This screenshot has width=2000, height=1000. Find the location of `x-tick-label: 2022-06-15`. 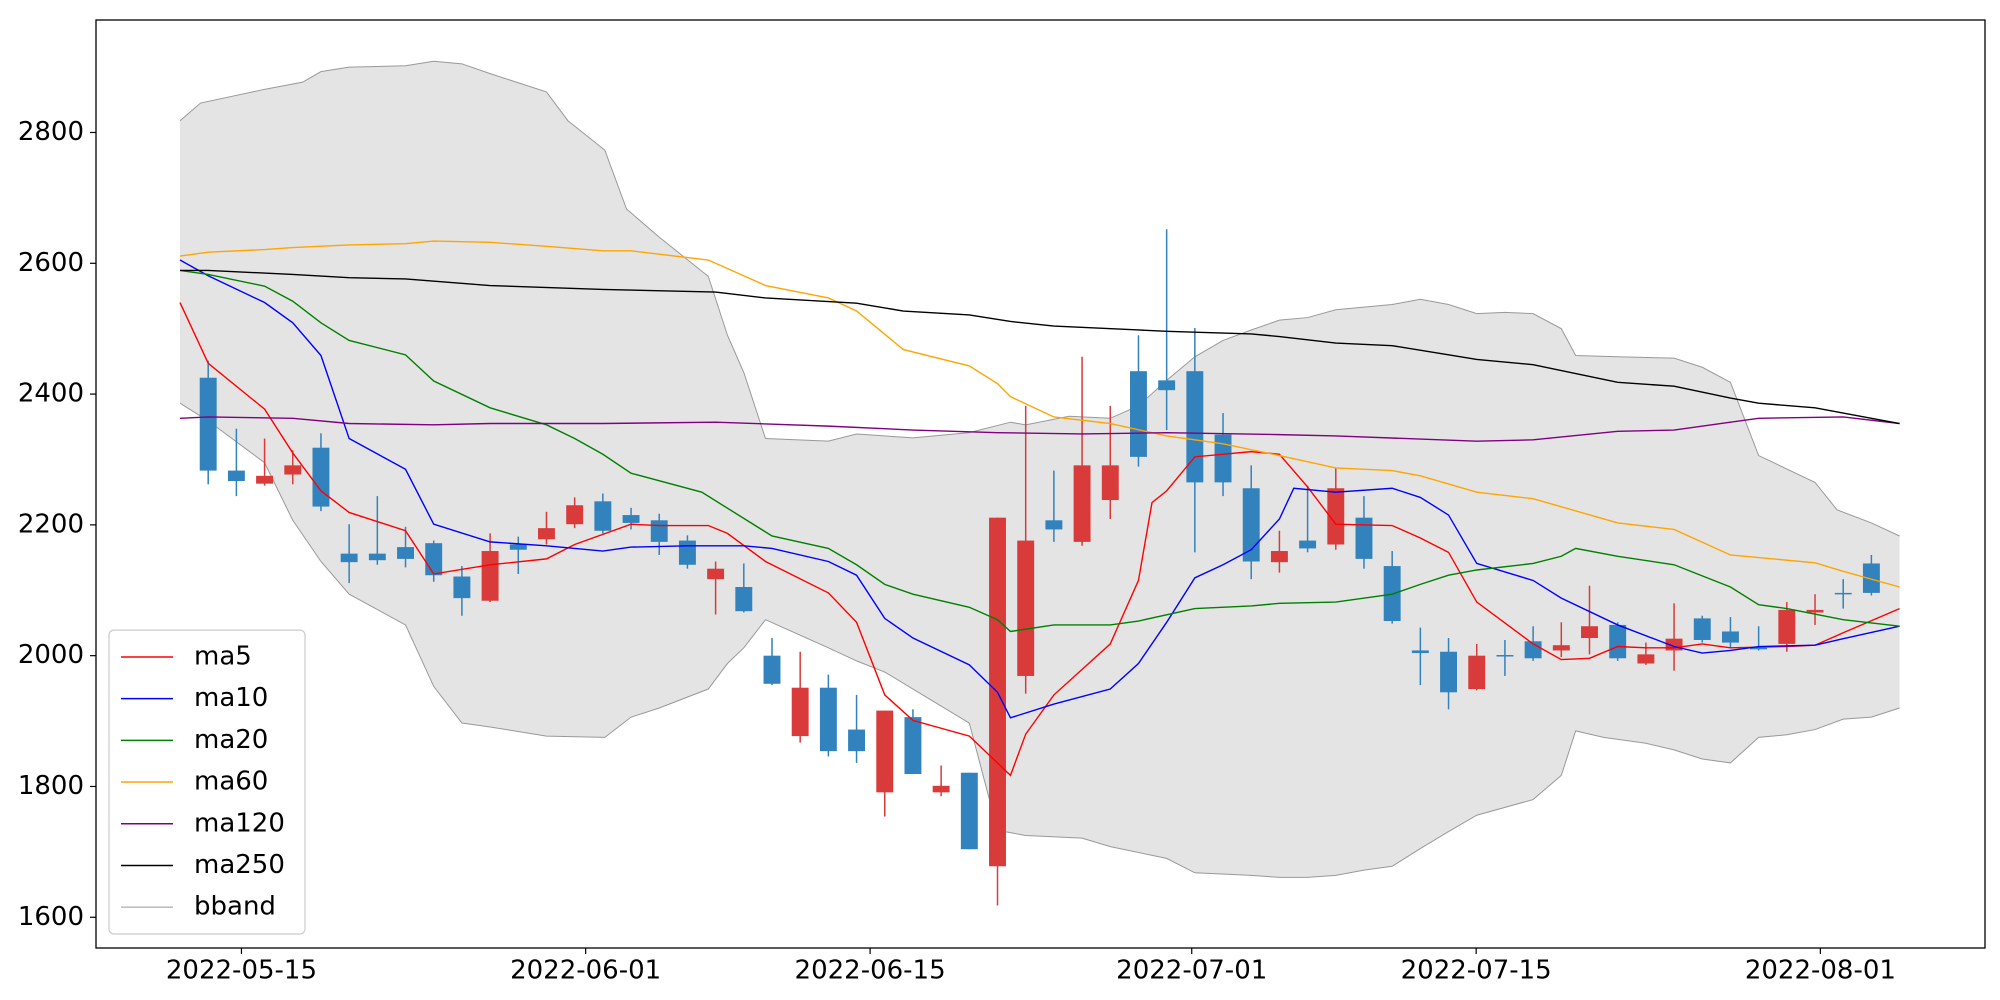

x-tick-label: 2022-06-15 is located at coordinates (870, 971).